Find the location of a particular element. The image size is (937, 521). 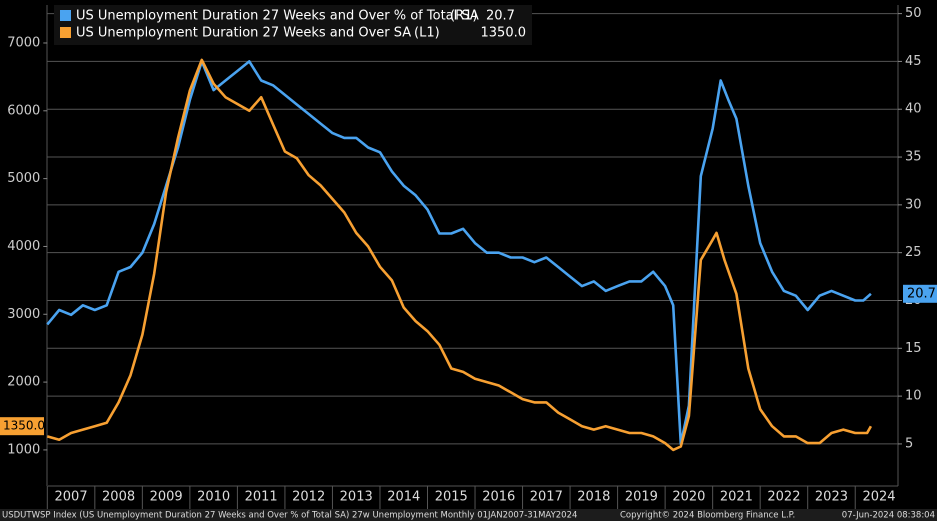

y2-tick-label: 10 is located at coordinates (913, 396).